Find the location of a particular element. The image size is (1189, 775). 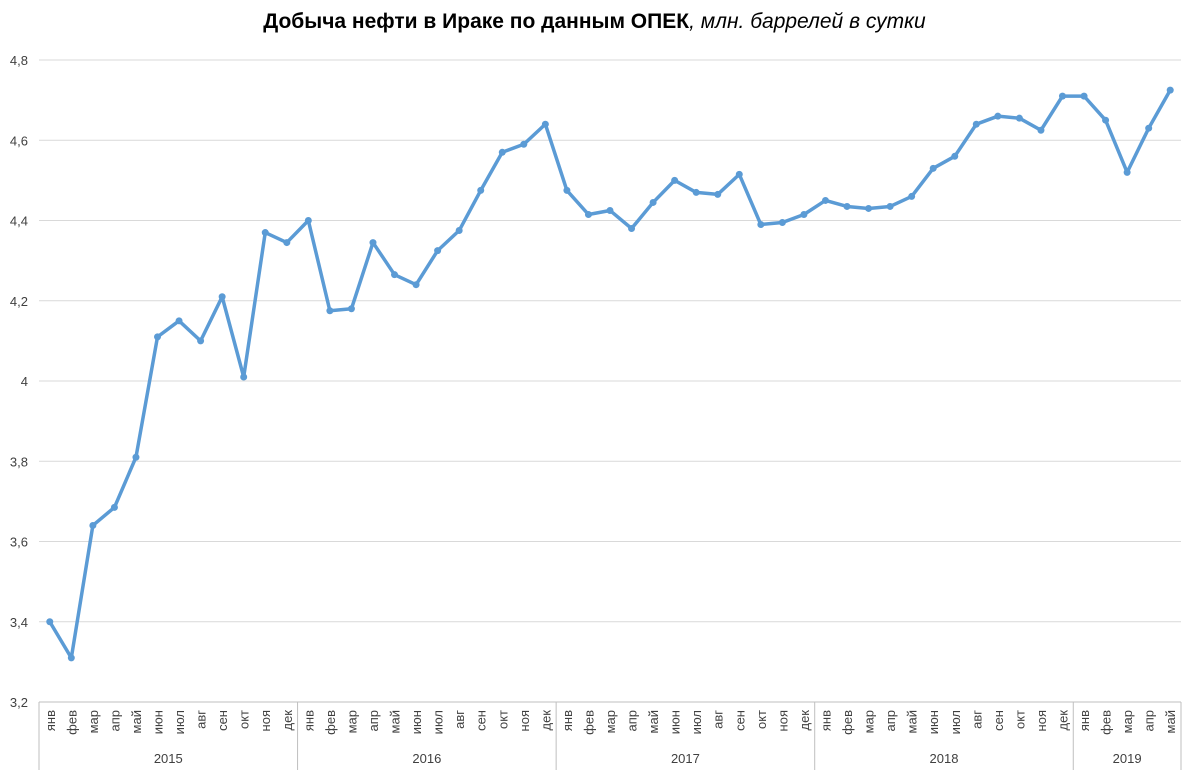

chart-title-unit: , млн. баррелей в сутки is located at coordinates (807, 21).